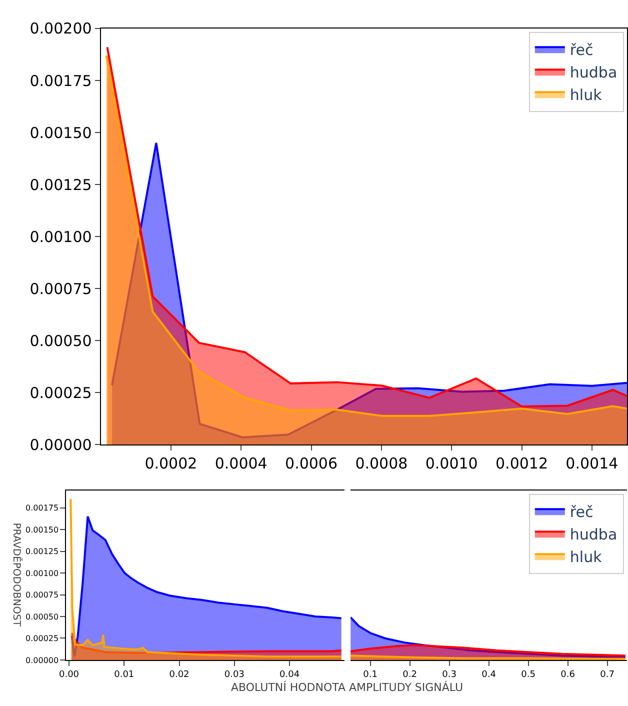 This screenshot has width=628, height=706. What do you see at coordinates (592, 463) in the screenshot?
I see `x-tick-label: 0.0014` at bounding box center [592, 463].